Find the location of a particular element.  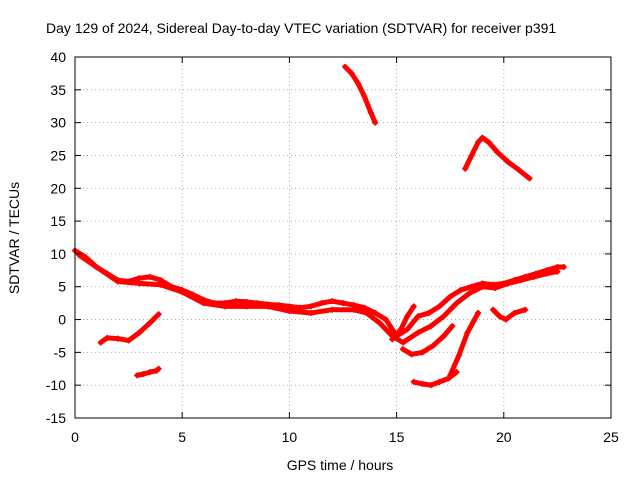

y-tick-label: -15 is located at coordinates (56, 418).